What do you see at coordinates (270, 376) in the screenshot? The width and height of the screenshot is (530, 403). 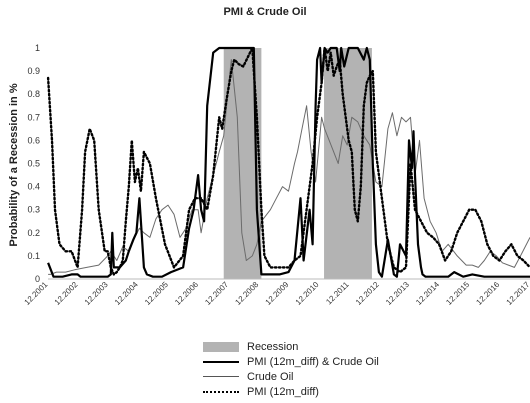 I see `legend-label: Crude Oil` at bounding box center [270, 376].